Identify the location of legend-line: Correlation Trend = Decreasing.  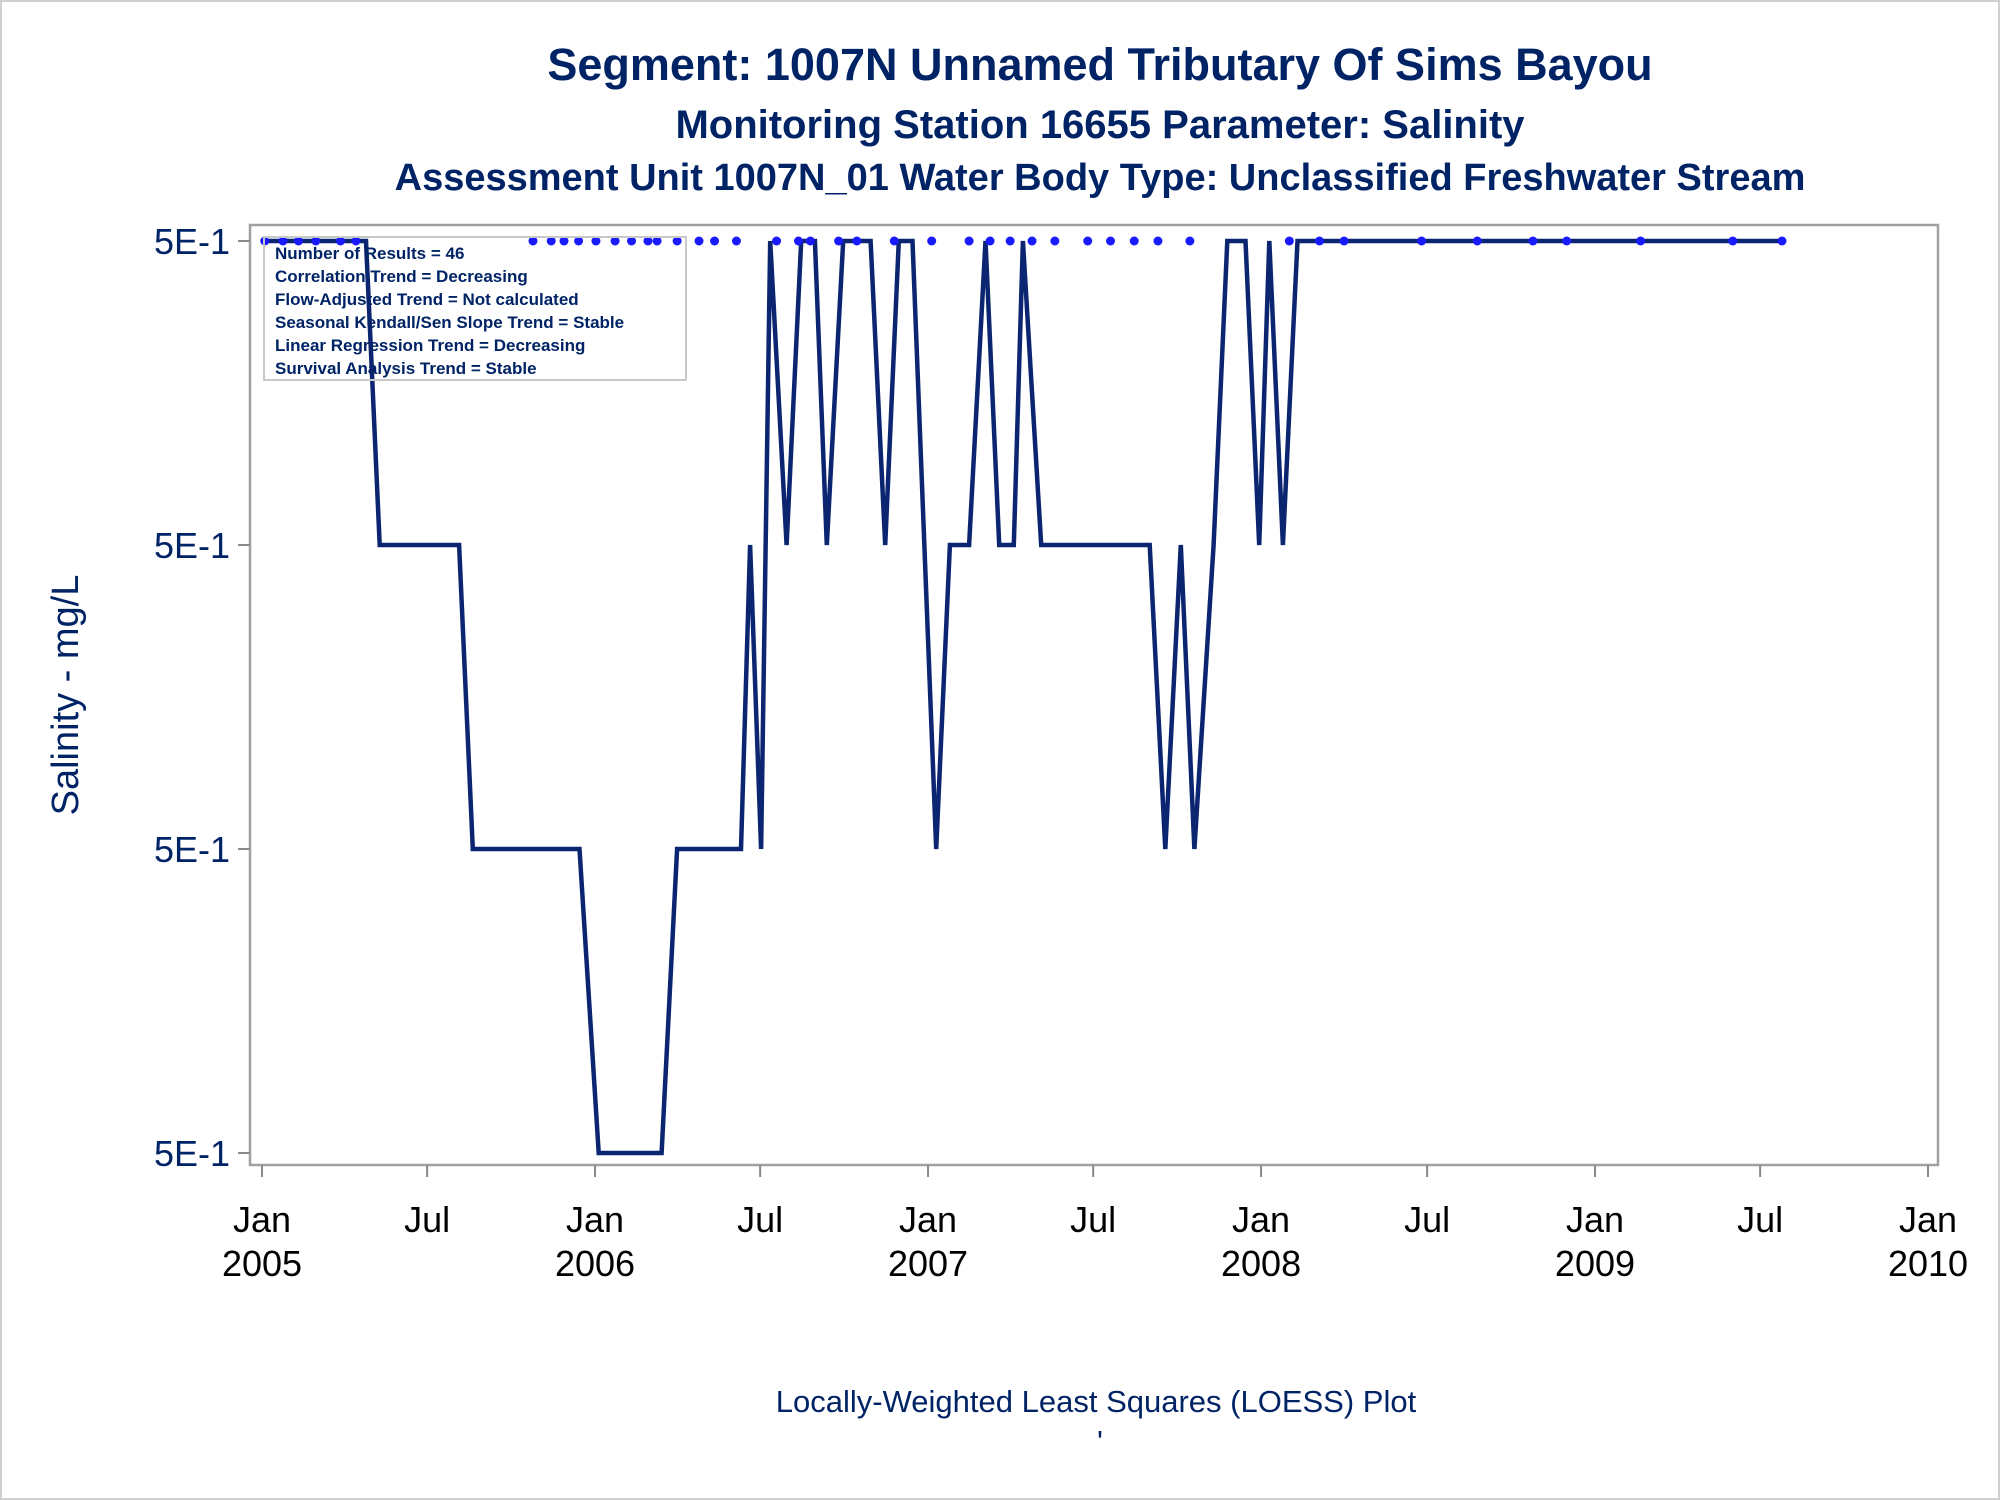
(401, 276).